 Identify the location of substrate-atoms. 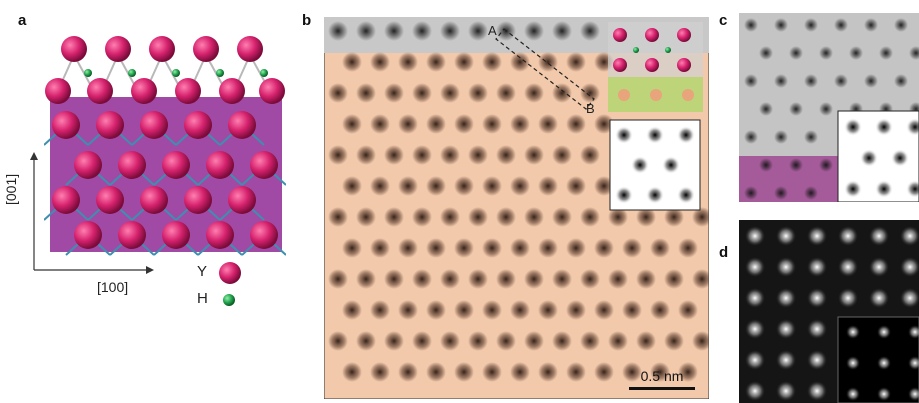
(165, 183).